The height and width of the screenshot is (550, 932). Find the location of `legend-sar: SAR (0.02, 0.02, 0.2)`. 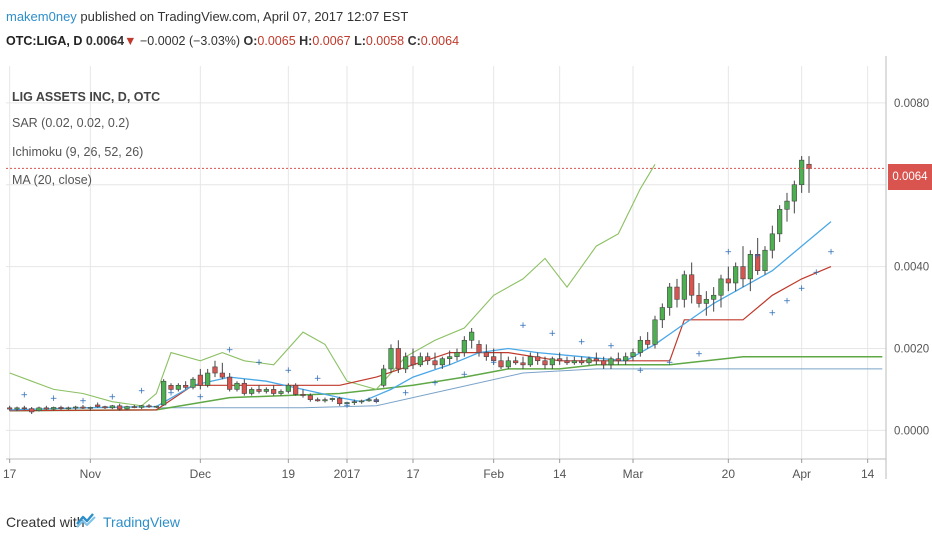

legend-sar: SAR (0.02, 0.02, 0.2) is located at coordinates (71, 123).